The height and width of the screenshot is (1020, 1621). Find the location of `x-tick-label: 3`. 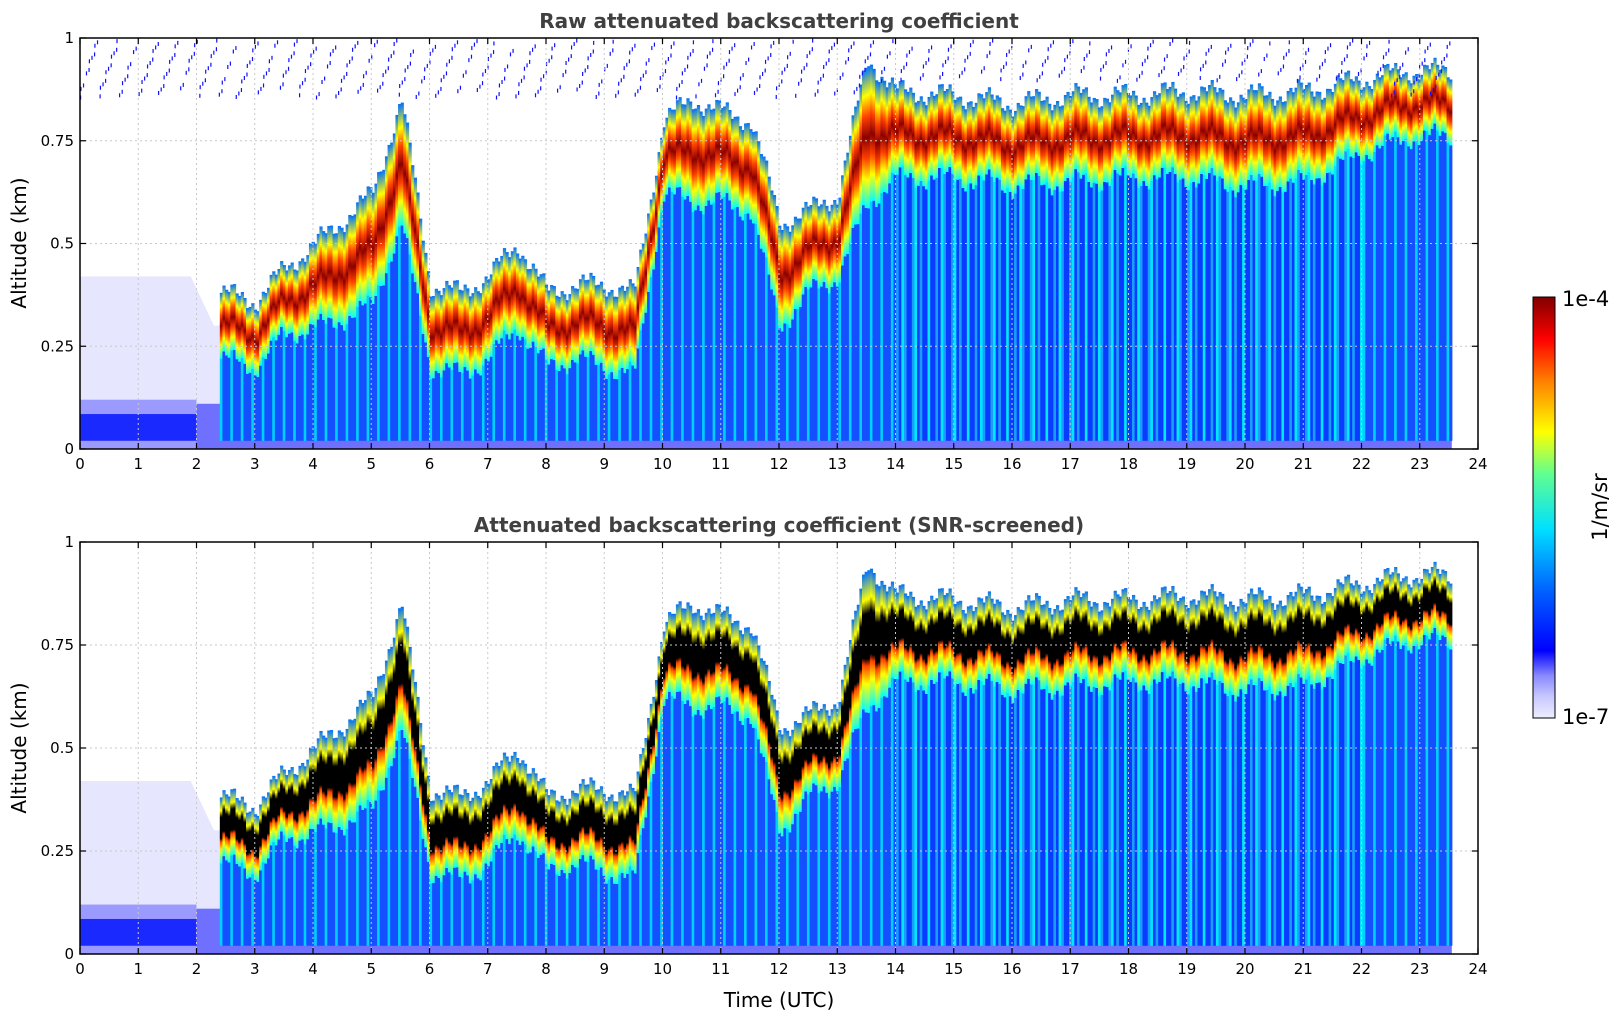

x-tick-label: 3 is located at coordinates (255, 464).